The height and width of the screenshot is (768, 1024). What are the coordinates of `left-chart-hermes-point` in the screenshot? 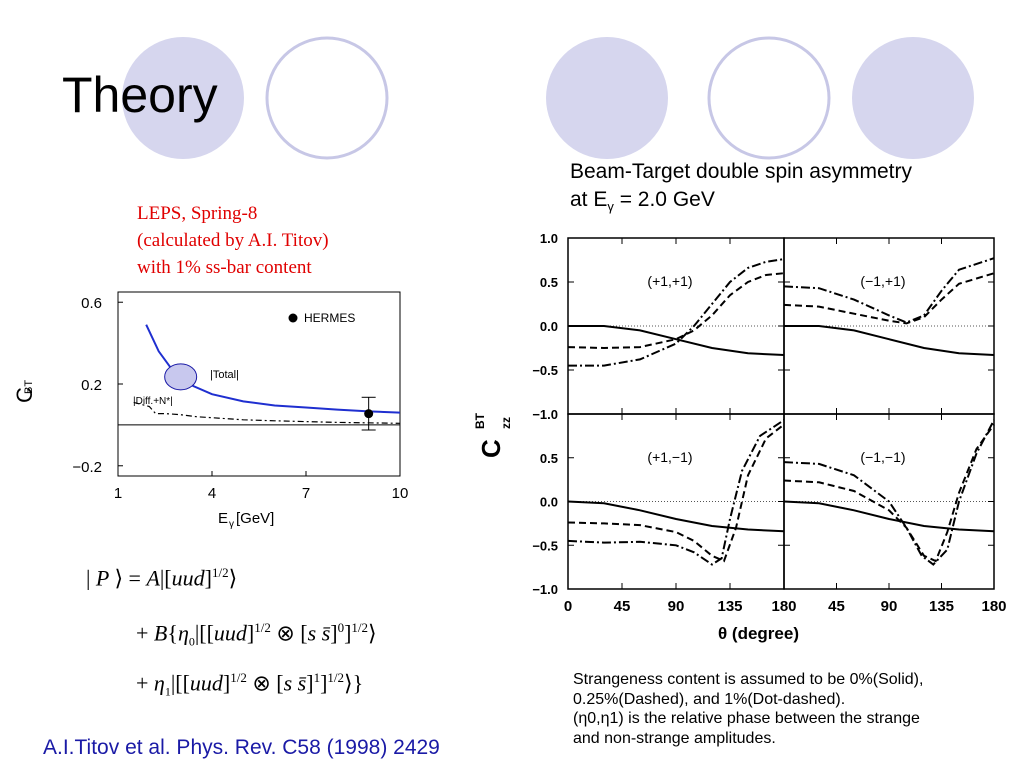 It's located at (369, 414).